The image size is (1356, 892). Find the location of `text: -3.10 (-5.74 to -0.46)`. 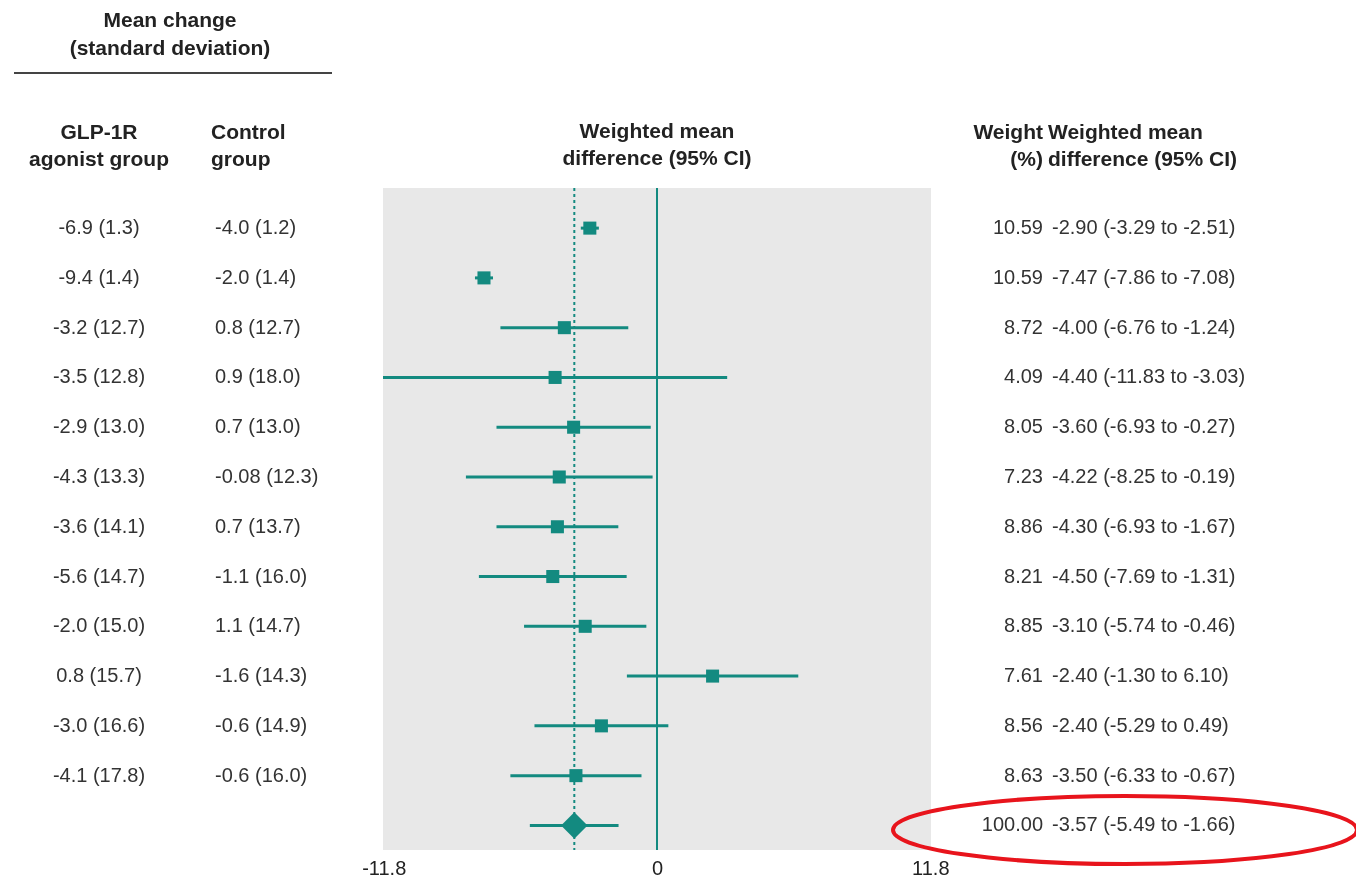

text: -3.10 (-5.74 to -0.46) is located at coordinates (1144, 625).